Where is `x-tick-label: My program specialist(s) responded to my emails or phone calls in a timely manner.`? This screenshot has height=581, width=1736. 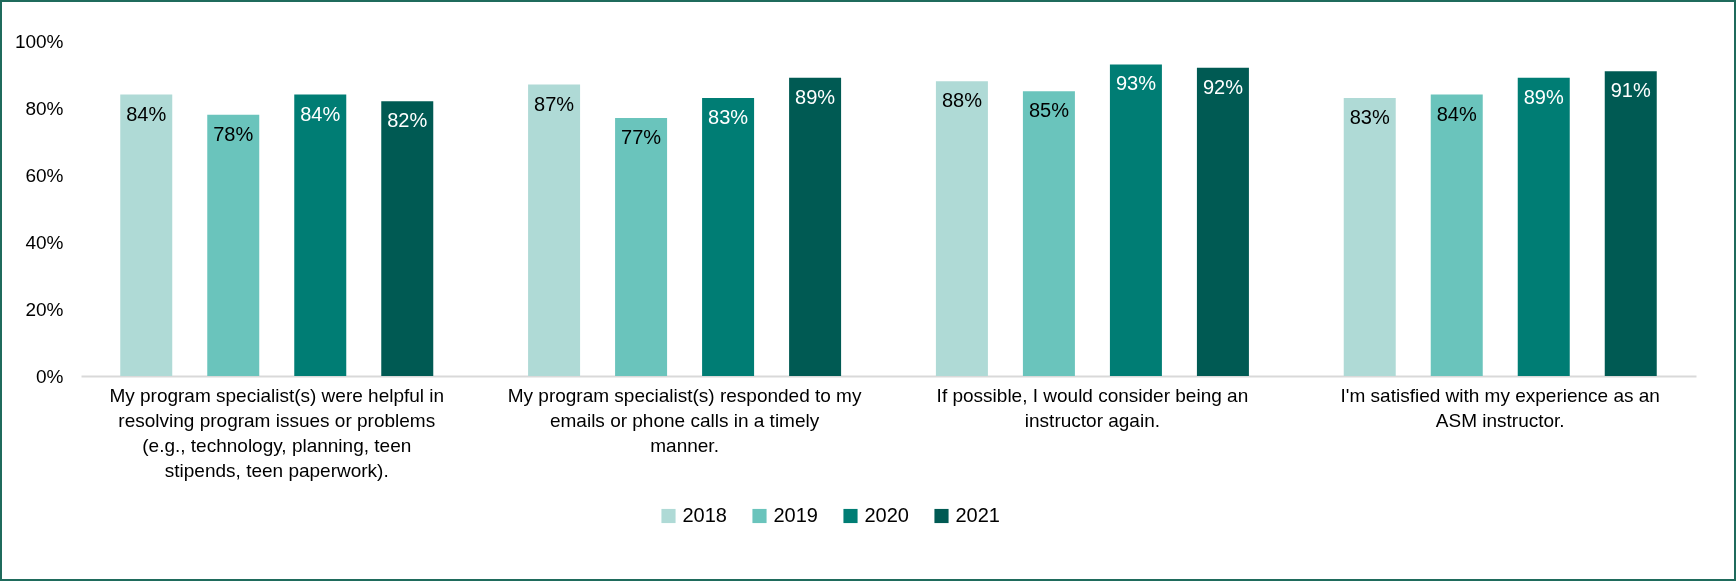
x-tick-label: My program specialist(s) responded to my emails or phone calls in a timely manner. is located at coordinates (684, 420).